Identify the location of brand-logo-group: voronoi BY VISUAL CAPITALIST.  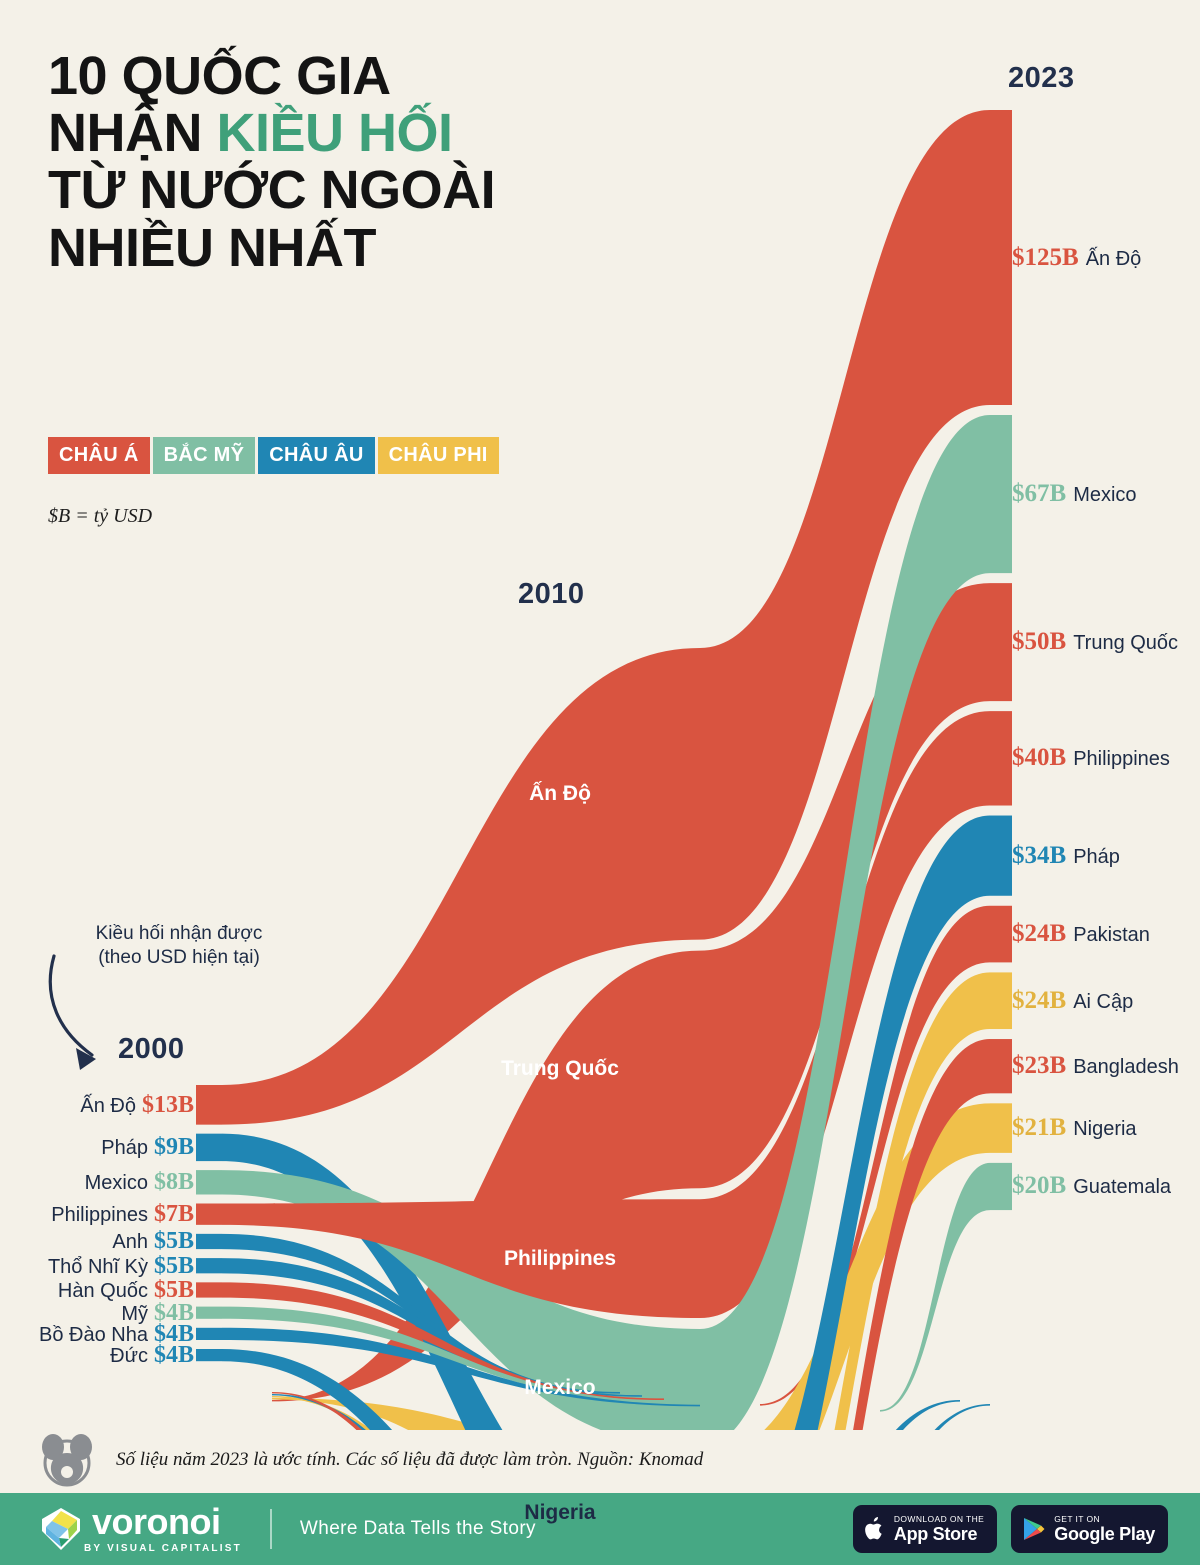
(140, 1529).